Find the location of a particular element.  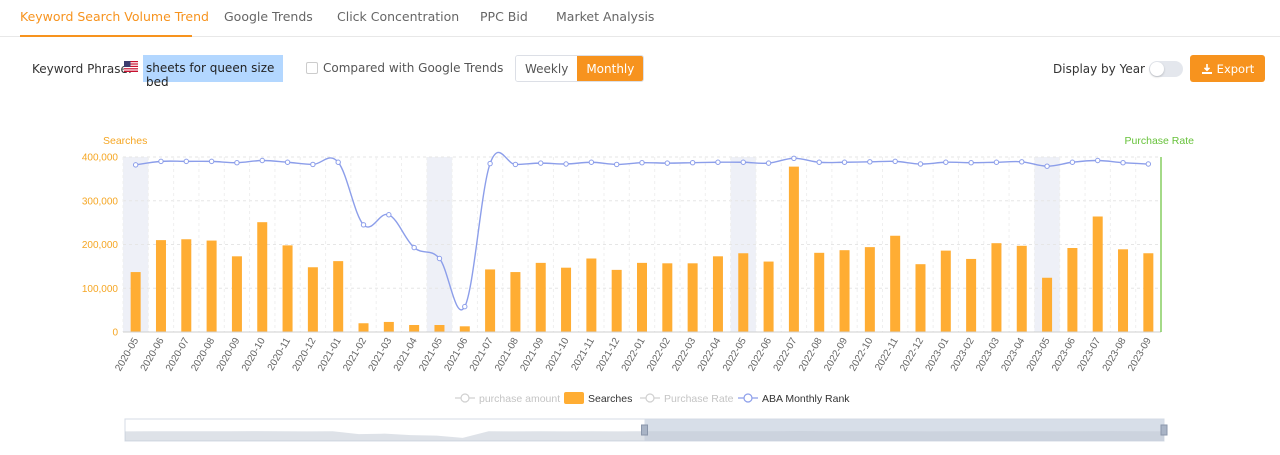

display-by-year-switch is located at coordinates (1166, 69).